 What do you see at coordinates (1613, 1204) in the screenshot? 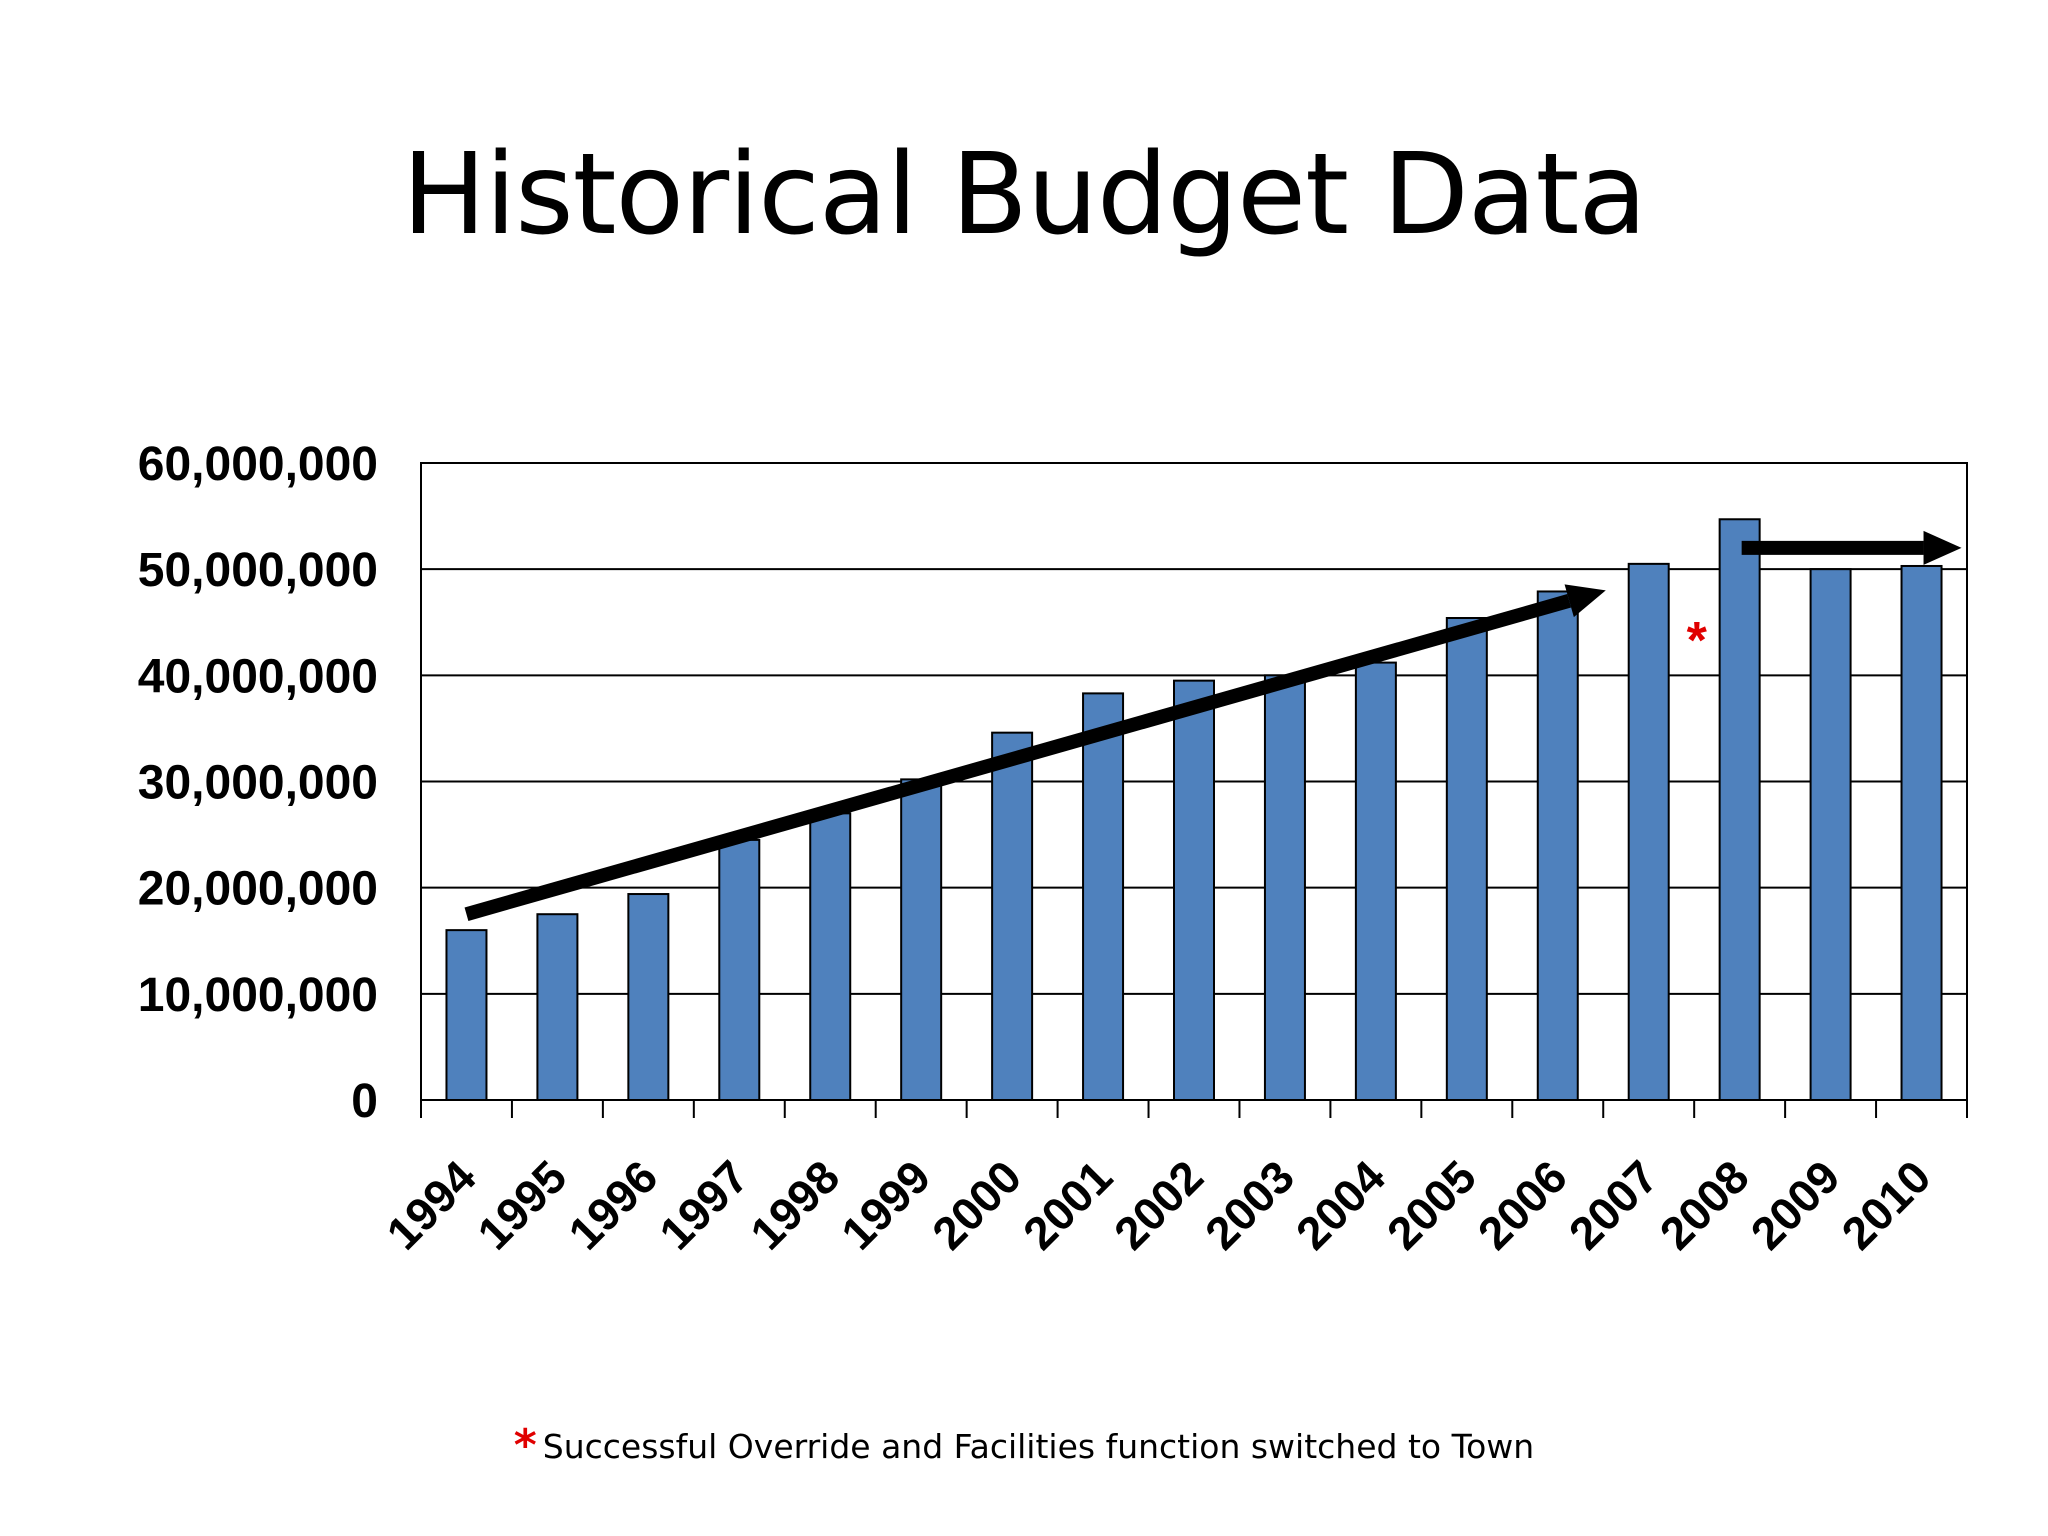
I see `x-tick-label: 2007` at bounding box center [1613, 1204].